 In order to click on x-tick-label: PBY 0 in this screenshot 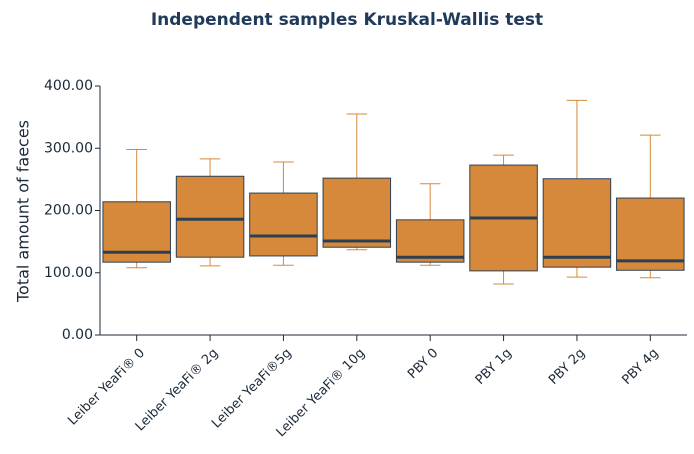, I will do `click(423, 364)`.